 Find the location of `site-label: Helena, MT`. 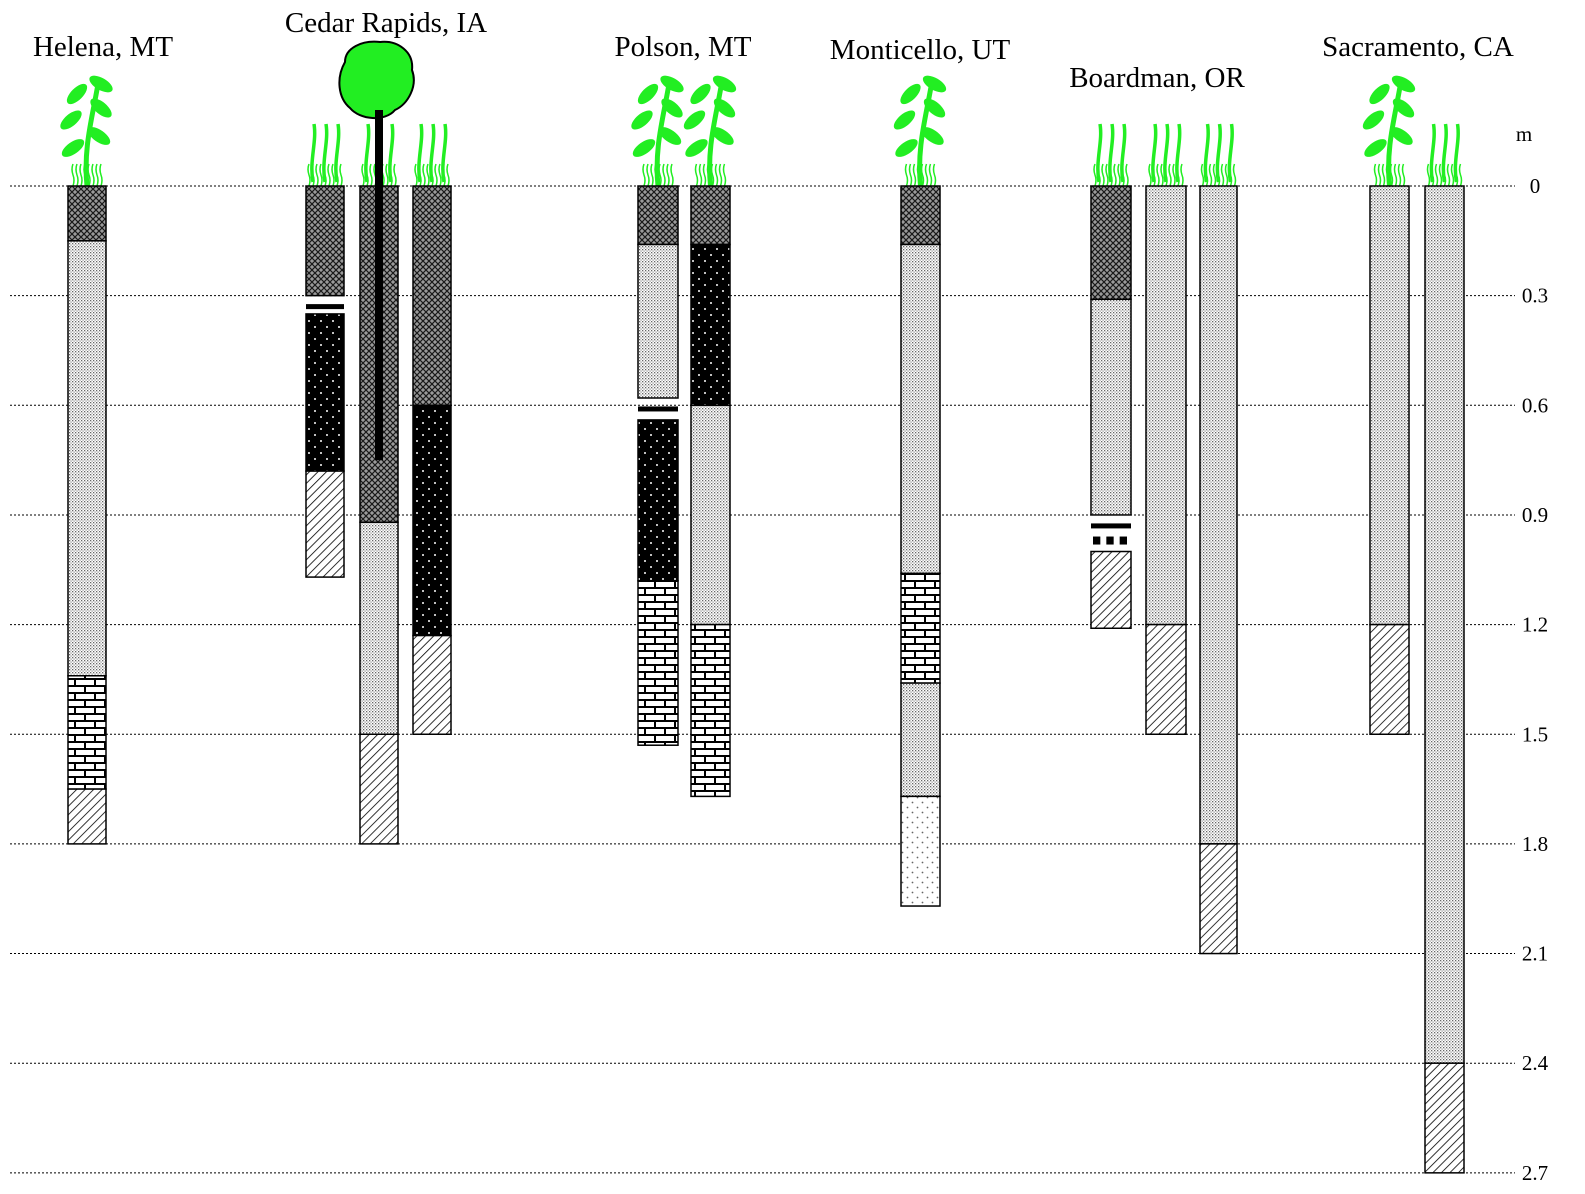

site-label: Helena, MT is located at coordinates (103, 47).